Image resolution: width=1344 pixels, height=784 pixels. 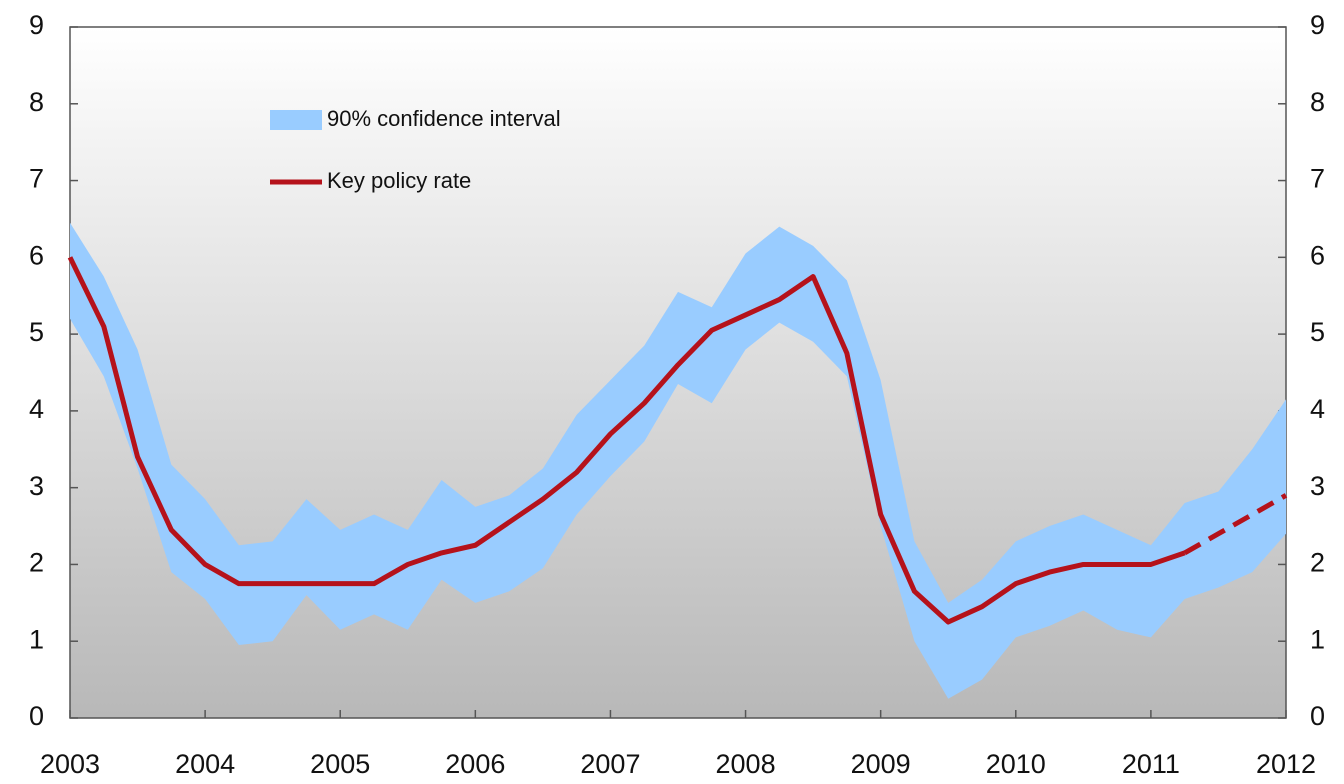 What do you see at coordinates (475, 764) in the screenshot?
I see `x-tick-label: 2006` at bounding box center [475, 764].